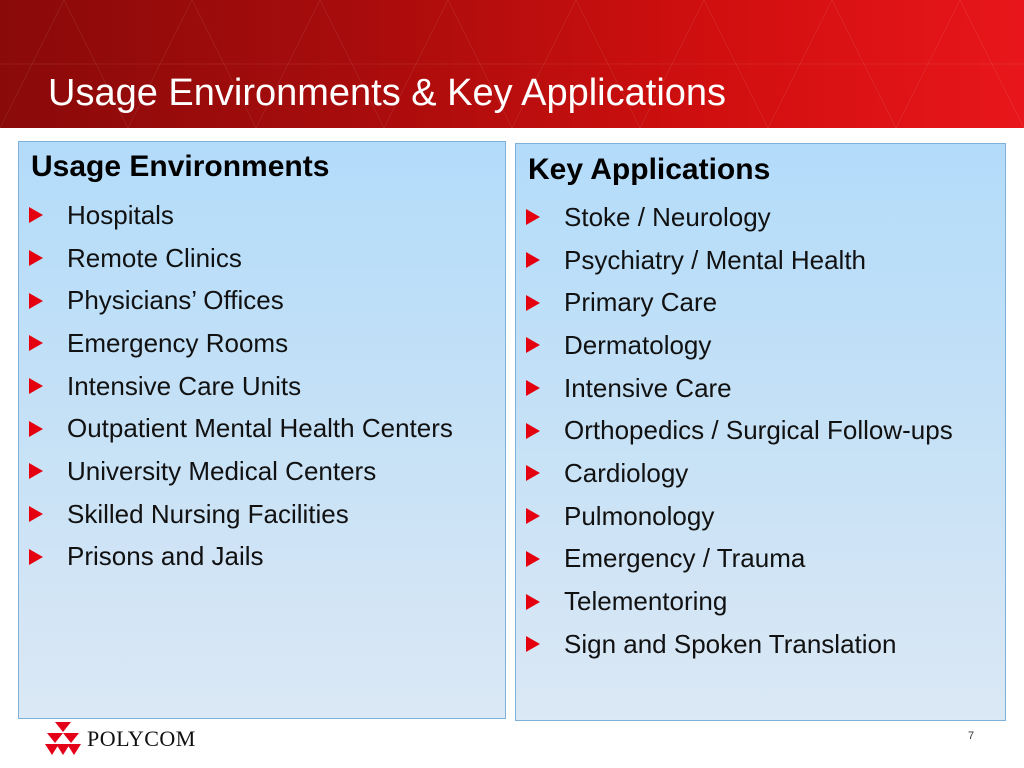 The height and width of the screenshot is (768, 1024). Describe the element at coordinates (165, 556) in the screenshot. I see `list-item-label: Prisons and Jails` at that location.